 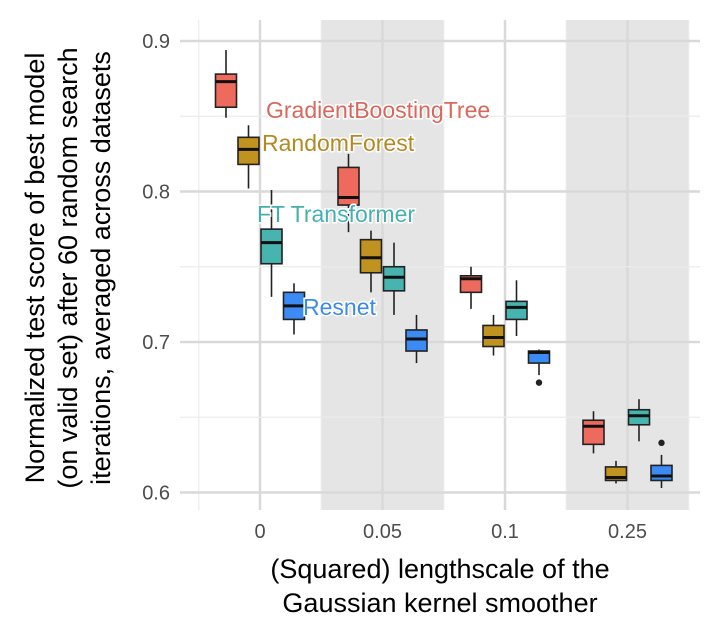 What do you see at coordinates (101, 268) in the screenshot?
I see `y-axis-label-line-3: iterations, averaged across datasets` at bounding box center [101, 268].